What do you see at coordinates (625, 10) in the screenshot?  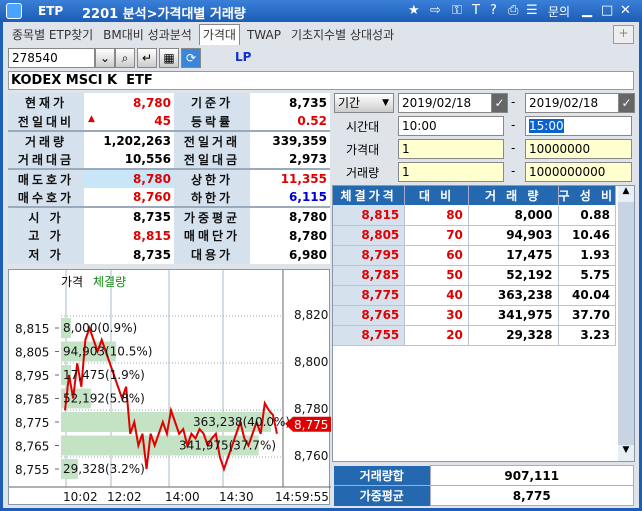 I see `close-icon: ✕` at bounding box center [625, 10].